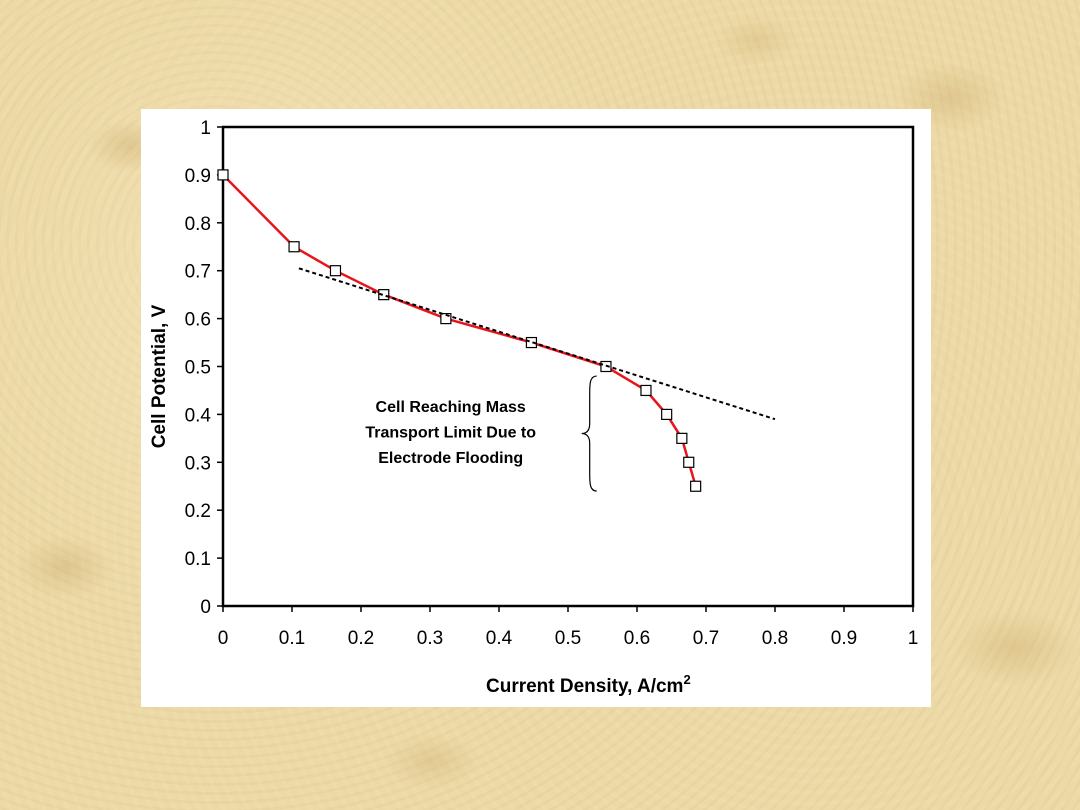  Describe the element at coordinates (450, 433) in the screenshot. I see `annotation-text-line: Transport Limit Due to` at that location.